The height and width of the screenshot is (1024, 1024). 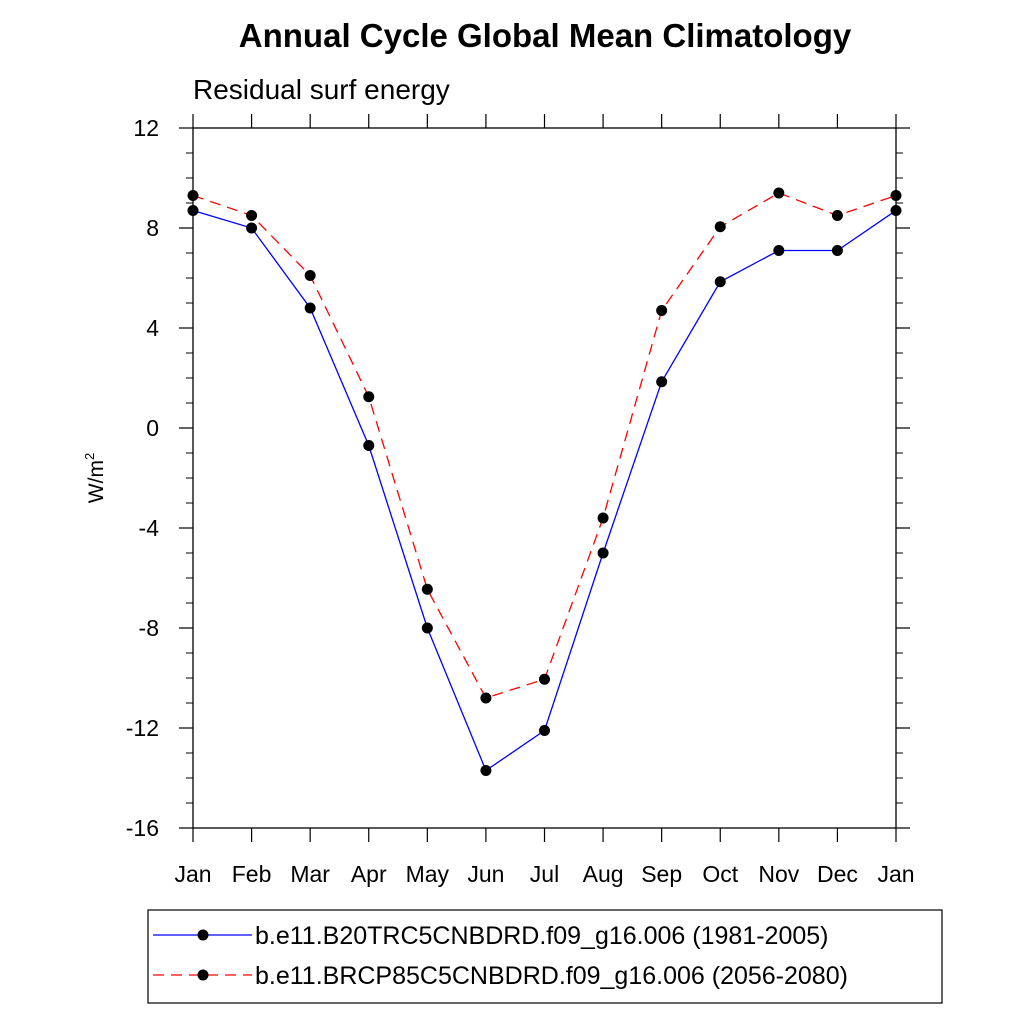 I want to click on y-axis-label-superscript: 2, so click(x=89, y=456).